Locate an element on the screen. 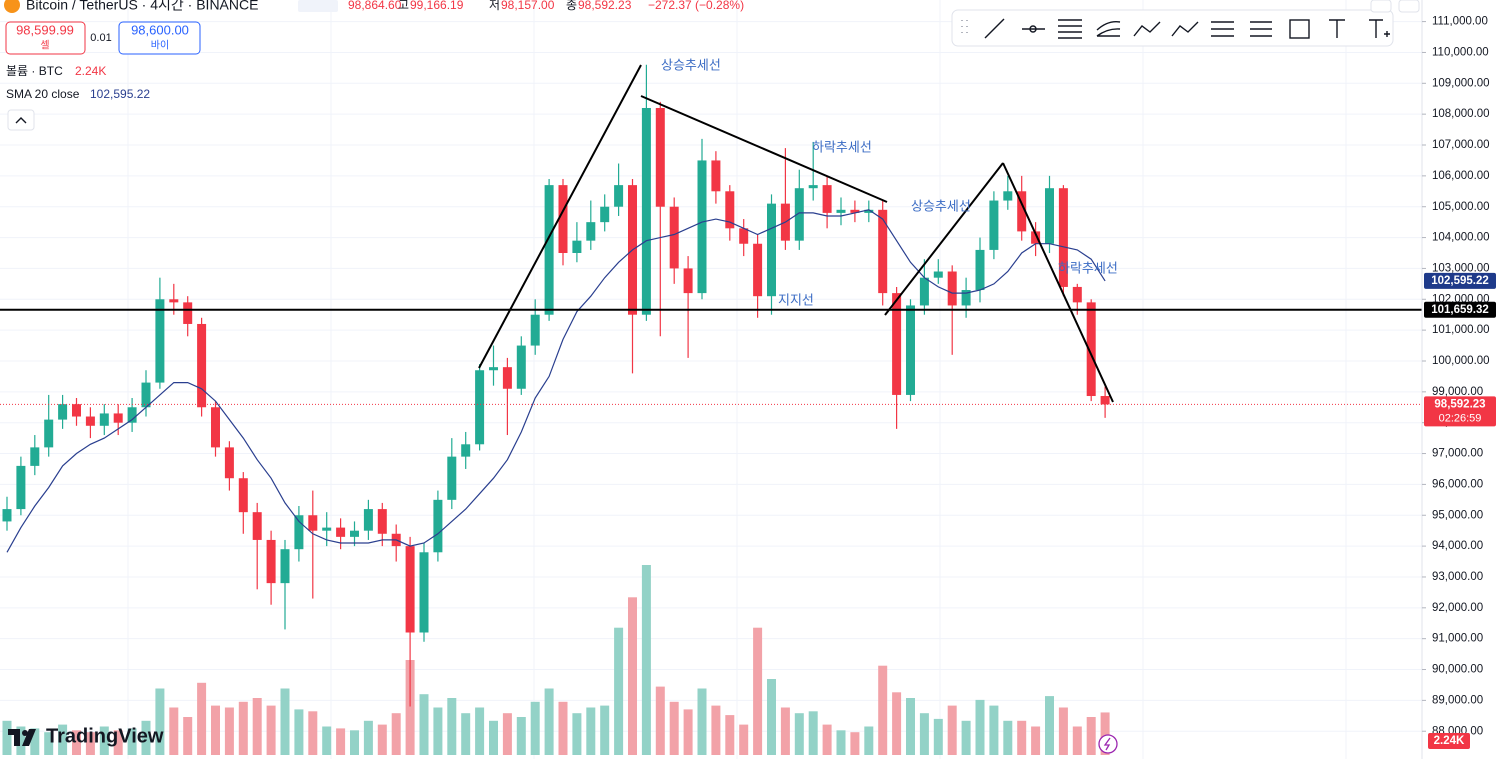  tool-rect is located at coordinates (1299, 29).